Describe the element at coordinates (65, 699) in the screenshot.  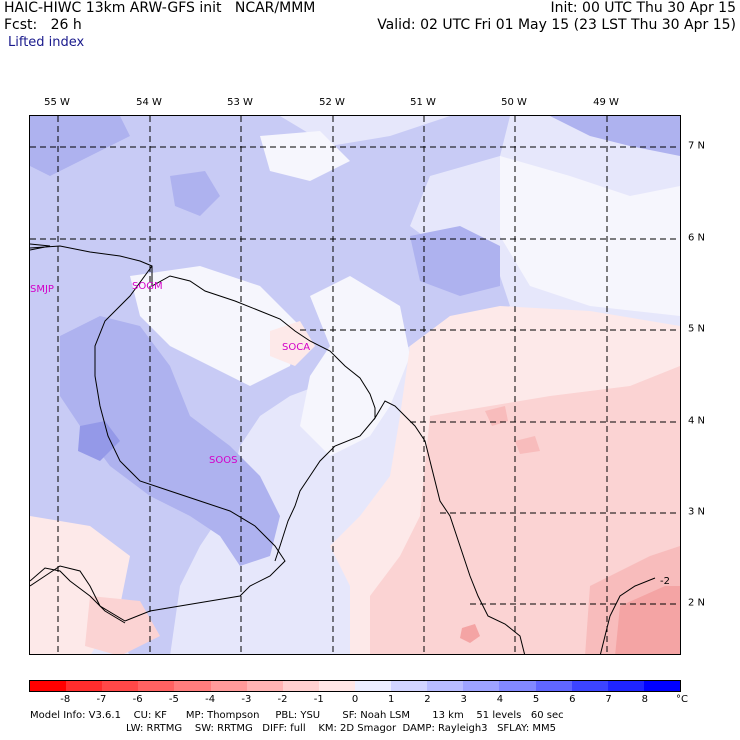
I see `colorbar-tick-label: -8` at that location.